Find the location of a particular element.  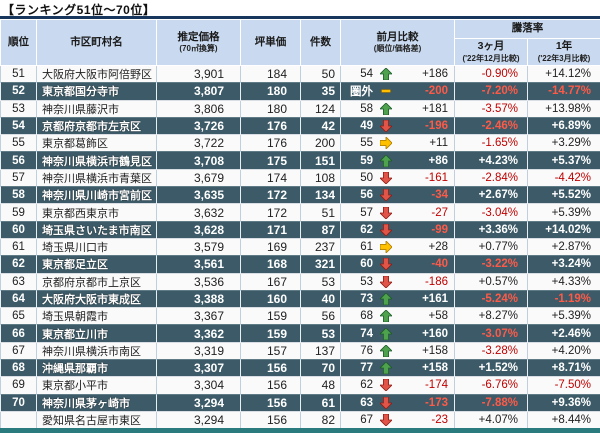

tsubo-price-cell: 175 is located at coordinates (270, 160).